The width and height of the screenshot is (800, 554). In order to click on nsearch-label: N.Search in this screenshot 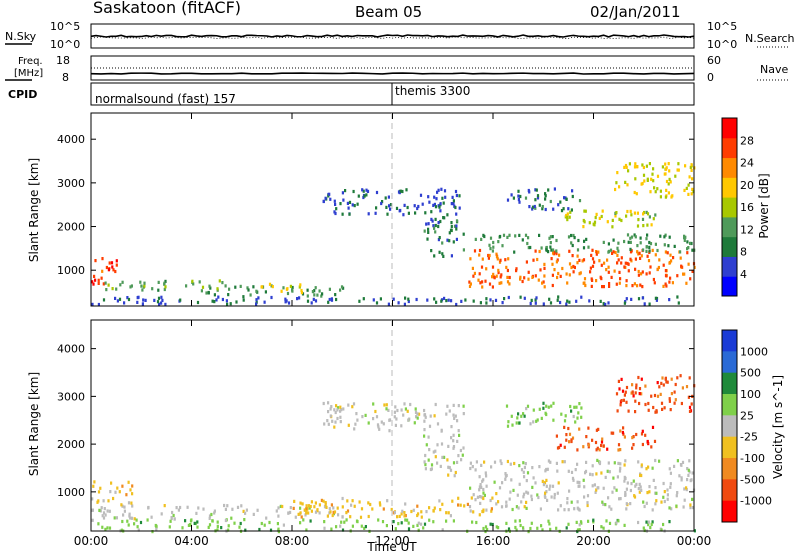, I will do `click(770, 38)`.